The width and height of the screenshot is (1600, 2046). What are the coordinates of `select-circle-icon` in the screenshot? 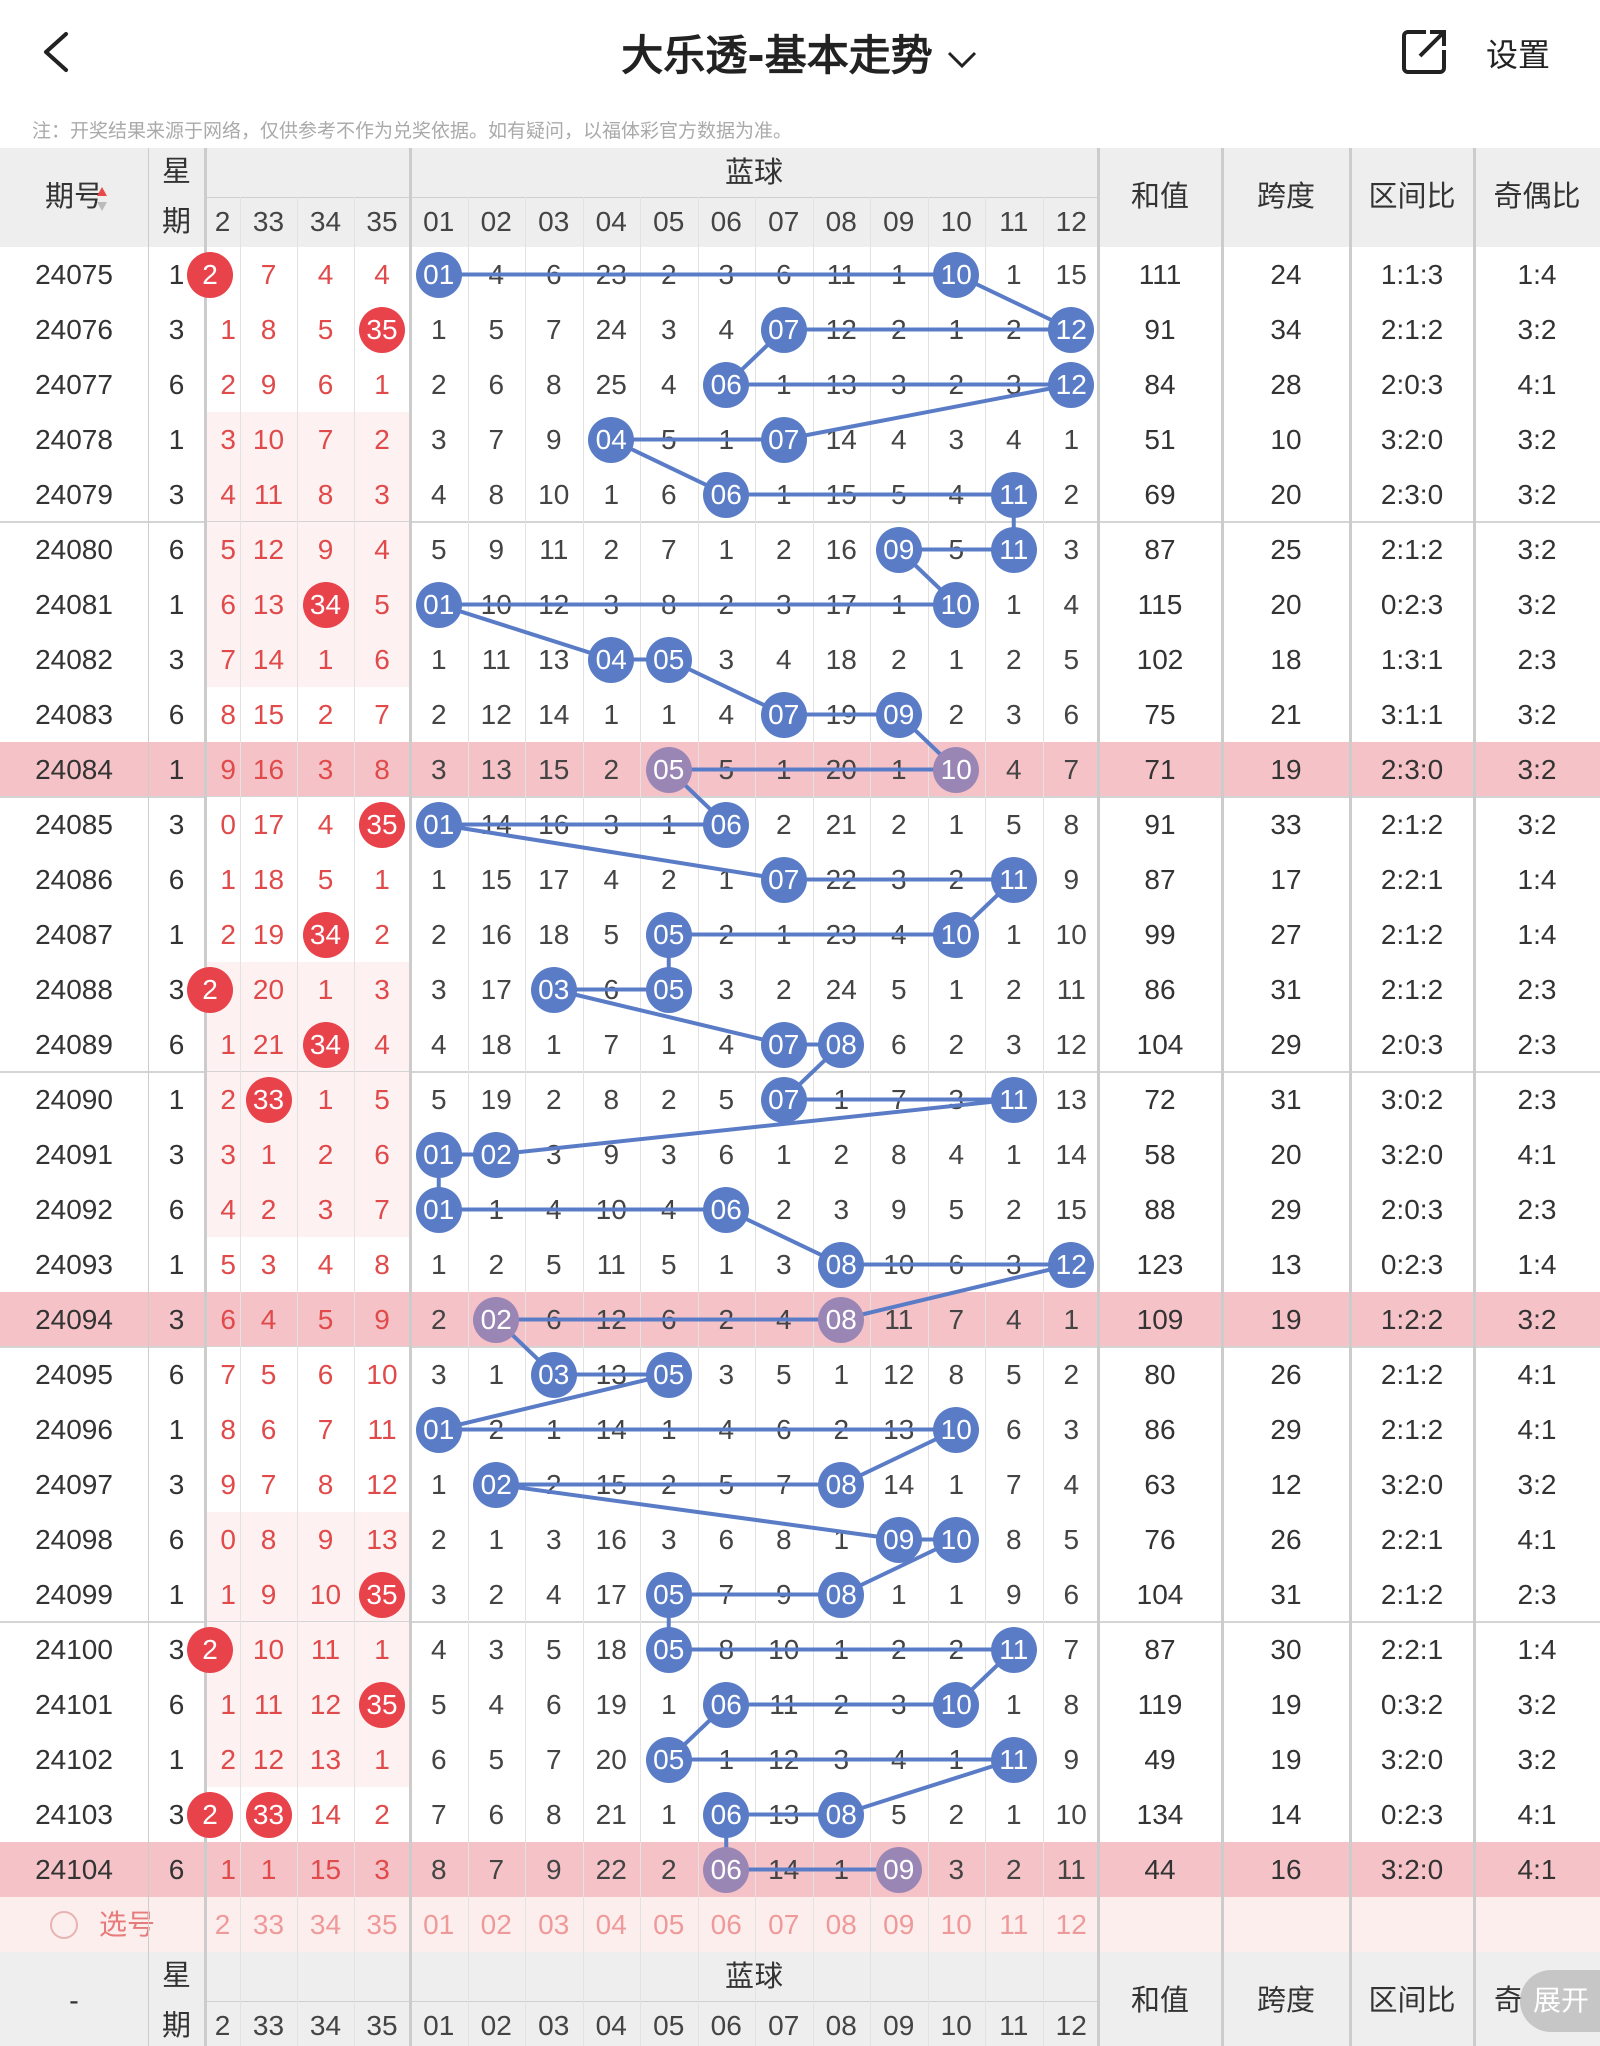 It's located at (64, 1925).